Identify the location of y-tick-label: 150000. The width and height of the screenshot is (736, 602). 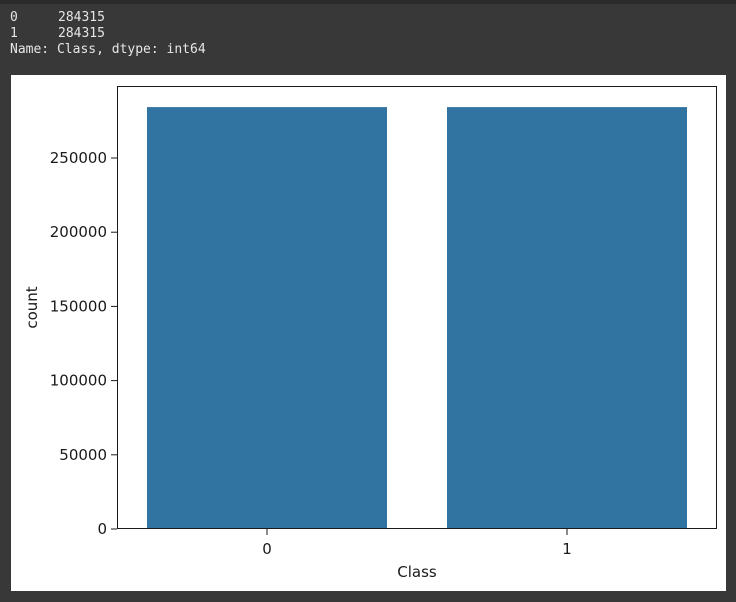
(78, 306).